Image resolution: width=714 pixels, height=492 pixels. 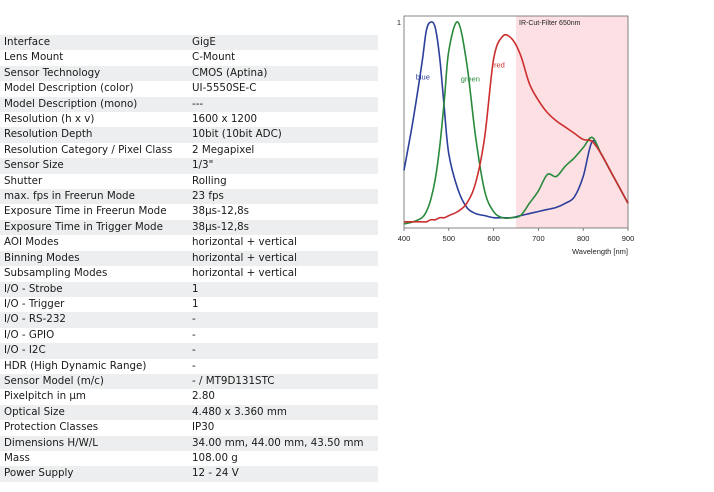 I want to click on spec-row: Shutter Rolling, so click(x=189, y=181).